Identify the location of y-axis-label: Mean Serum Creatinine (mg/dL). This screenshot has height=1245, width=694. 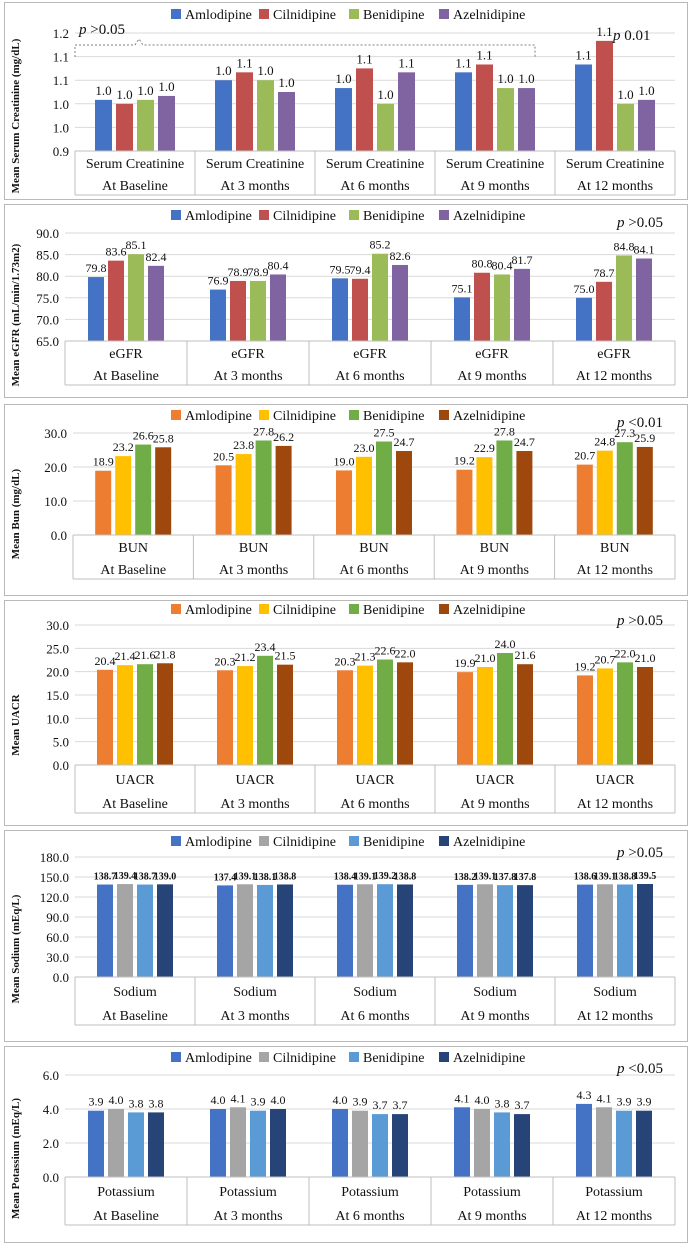
(16, 115).